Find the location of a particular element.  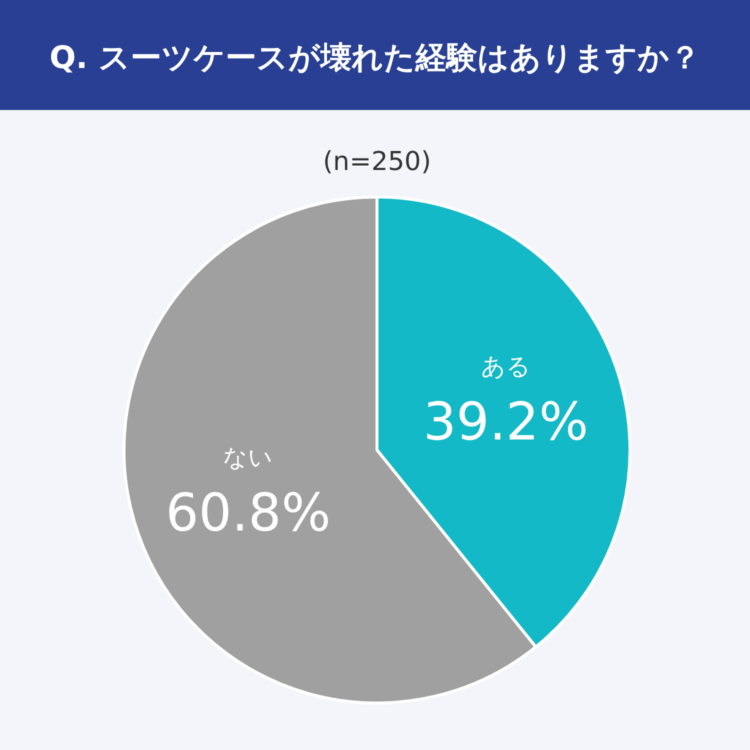

slice-label: ない is located at coordinates (248, 457).